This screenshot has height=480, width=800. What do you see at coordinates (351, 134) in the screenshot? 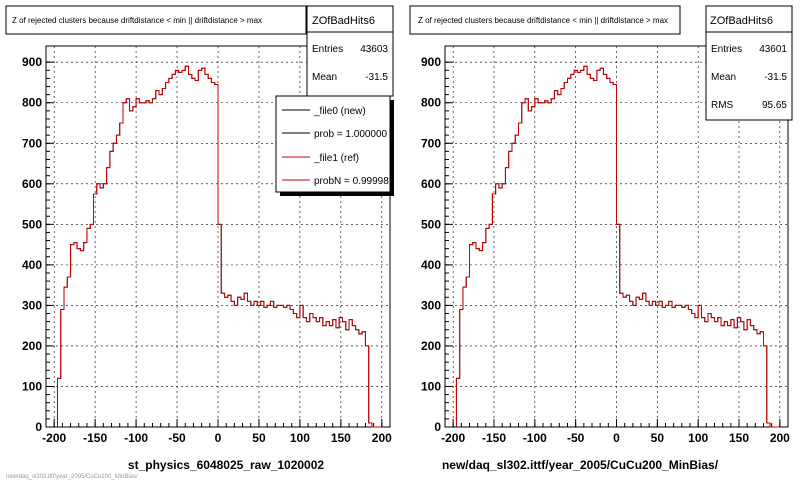
I see `legend-label-prob: prob = 1.000000` at bounding box center [351, 134].